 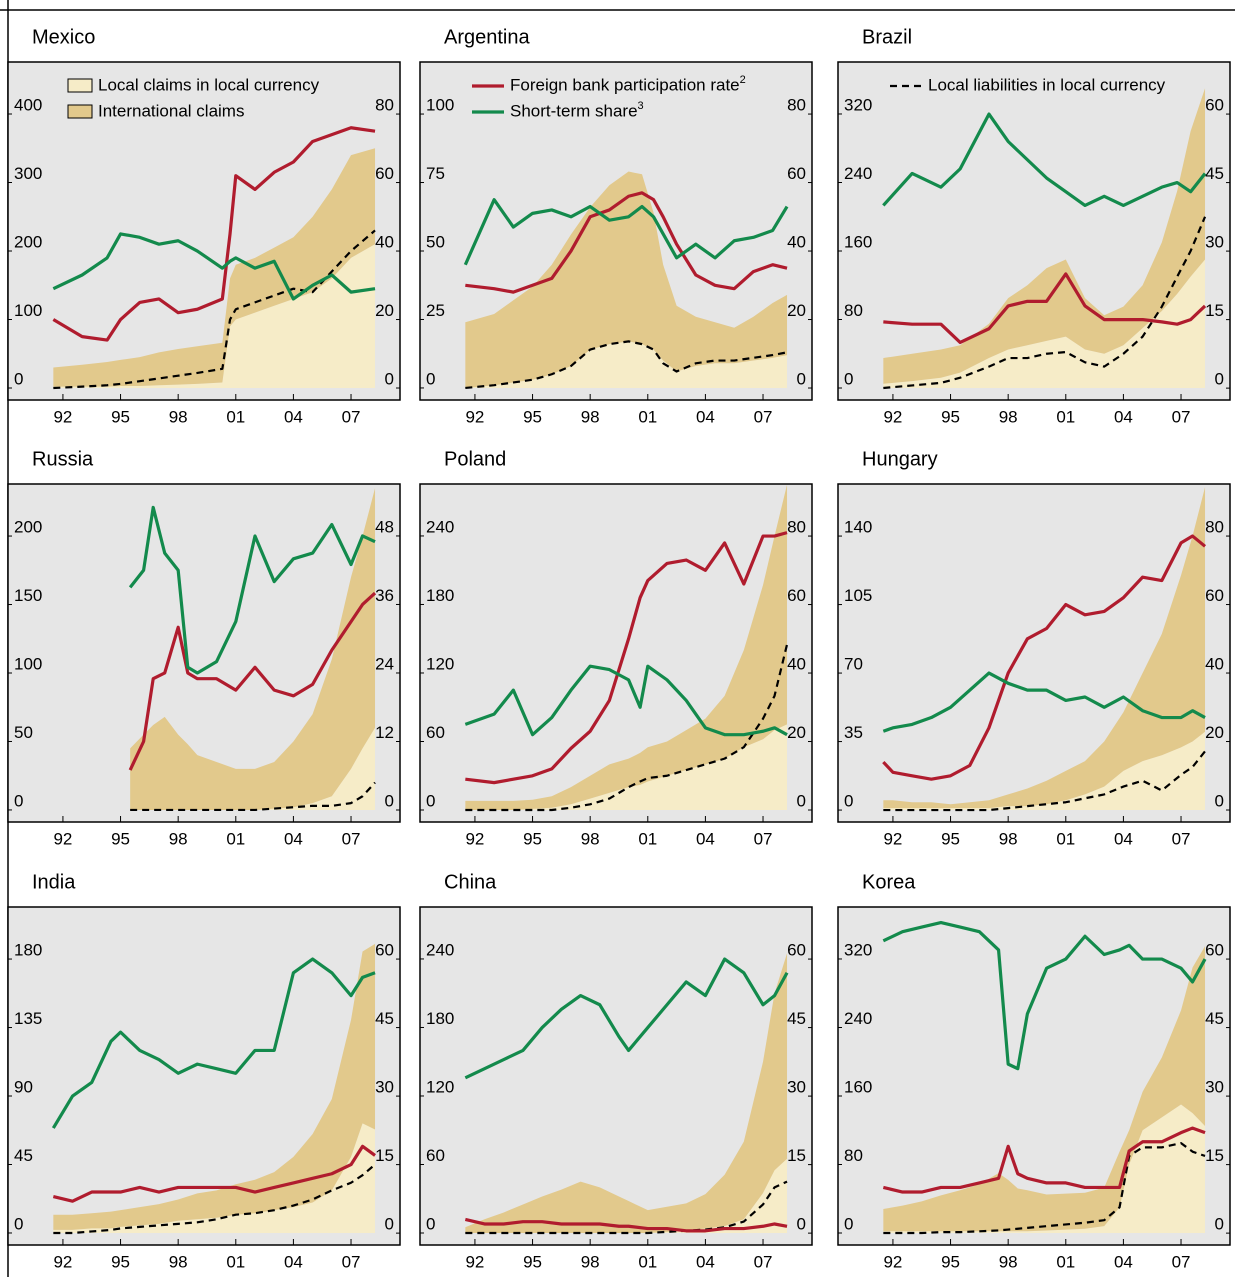 I want to click on panel-title: Mexico, so click(x=63, y=37).